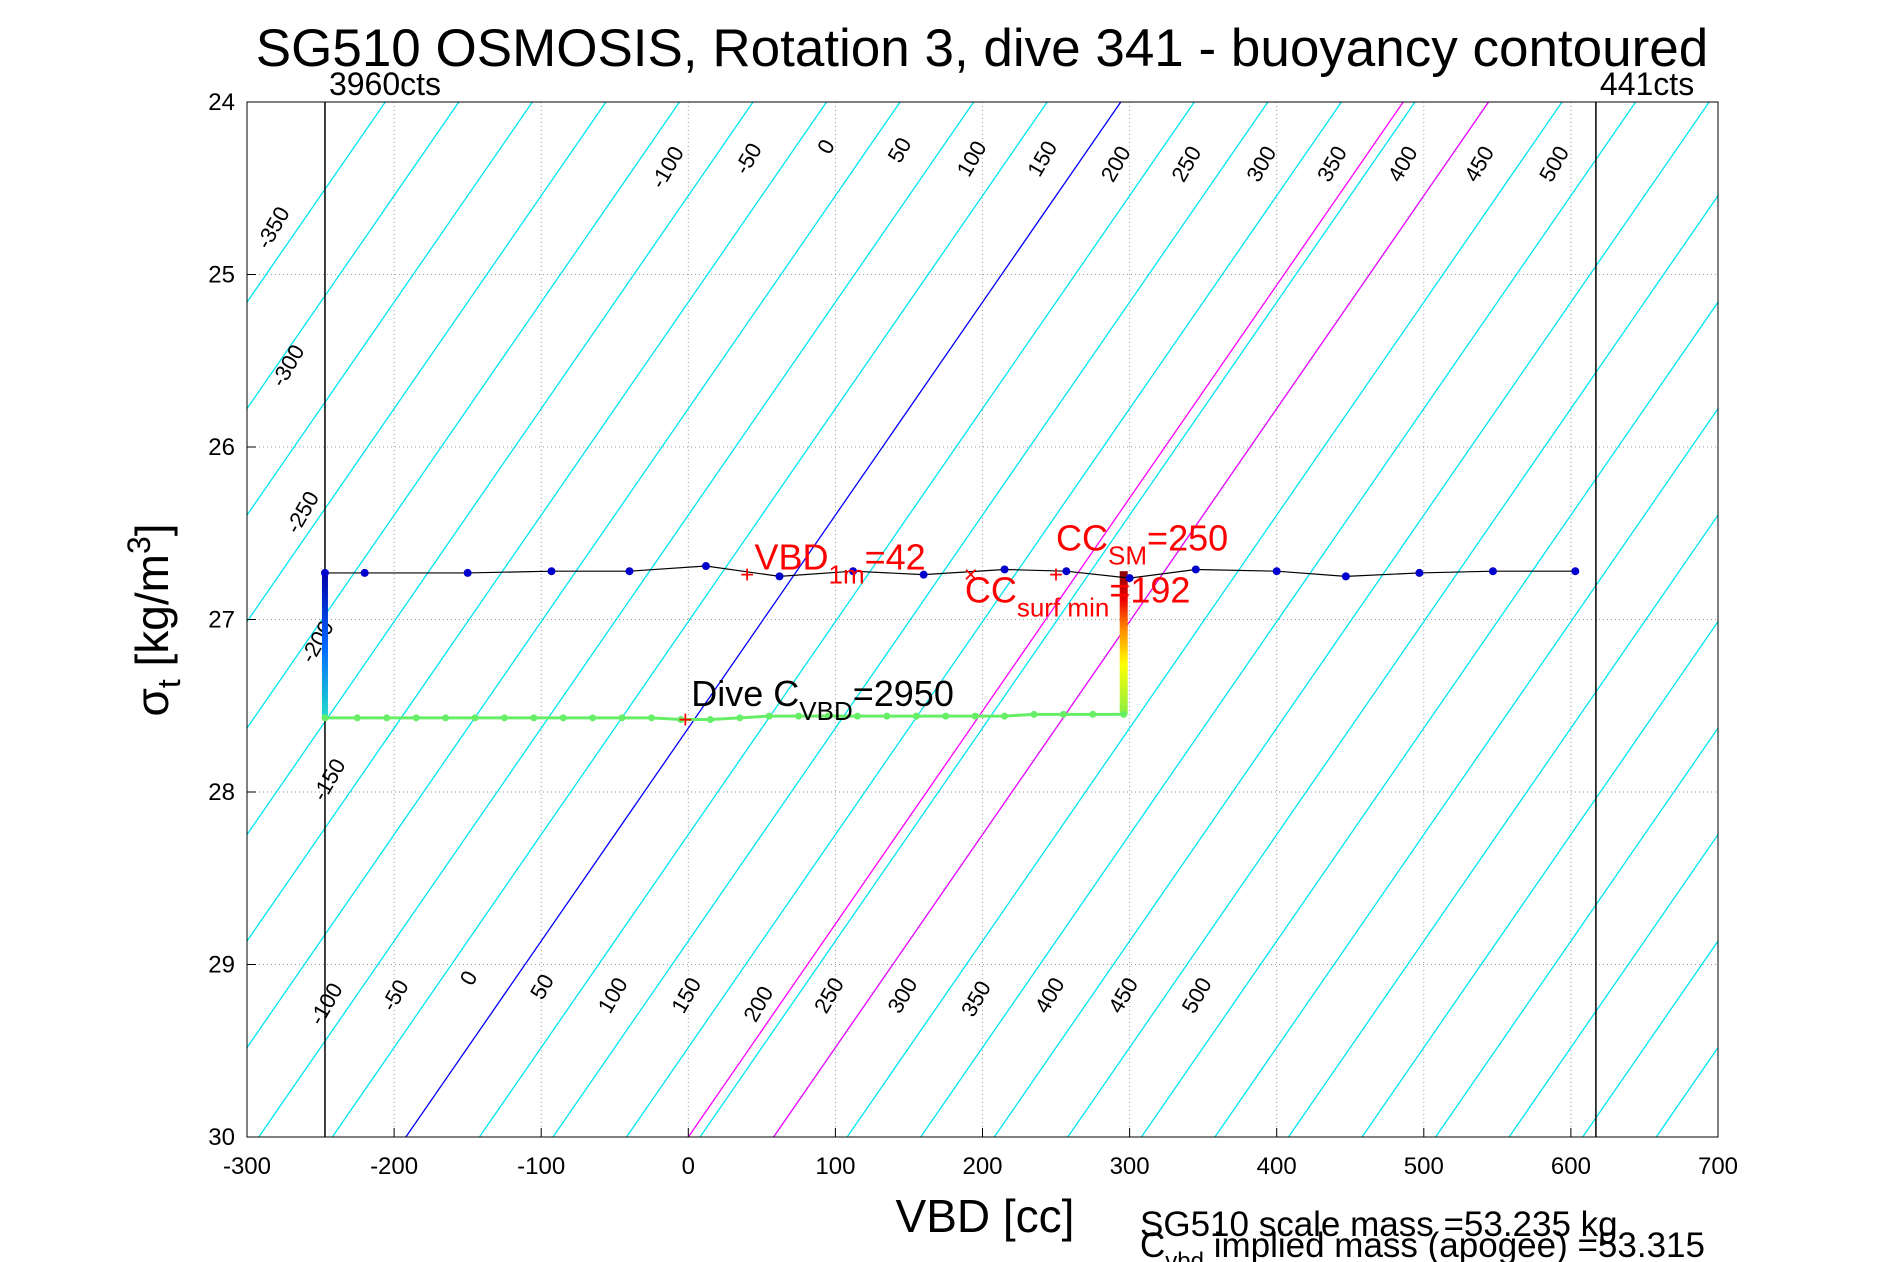 This screenshot has width=1891, height=1262. What do you see at coordinates (982, 1166) in the screenshot?
I see `x-tick-label: 200` at bounding box center [982, 1166].